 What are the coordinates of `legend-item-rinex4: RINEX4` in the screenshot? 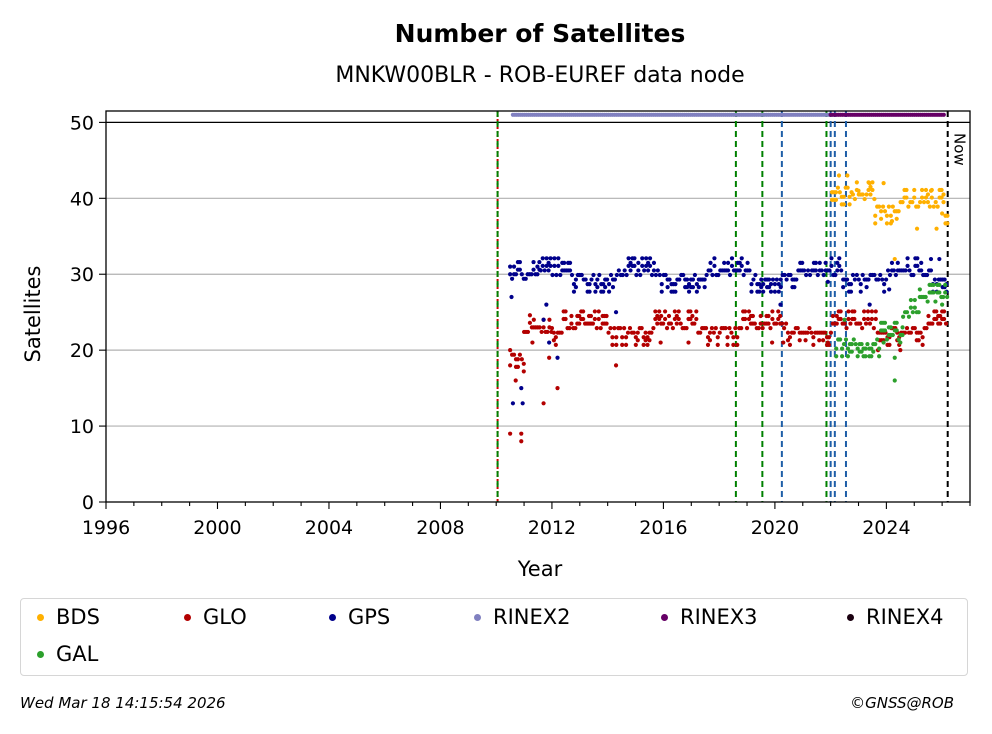 It's located at (895, 617).